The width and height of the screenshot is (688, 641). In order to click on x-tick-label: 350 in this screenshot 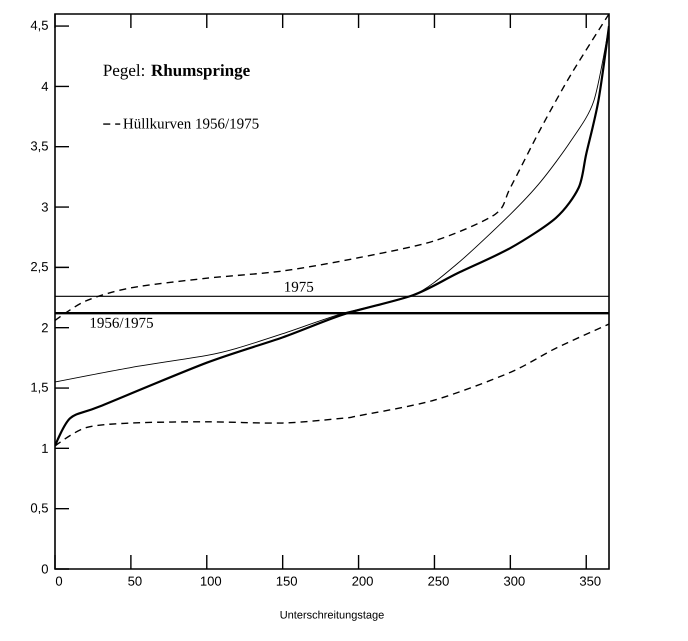, I will do `click(590, 581)`.